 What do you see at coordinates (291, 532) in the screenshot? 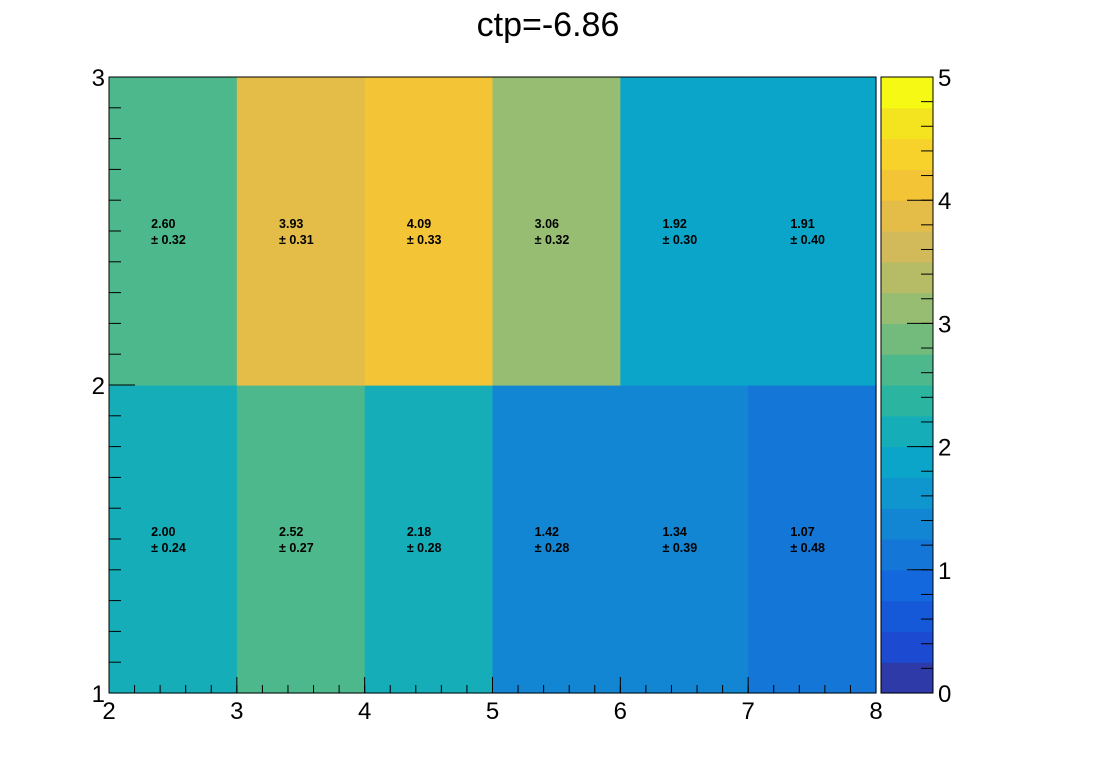
I see `cell-value-label: 2.52` at bounding box center [291, 532].